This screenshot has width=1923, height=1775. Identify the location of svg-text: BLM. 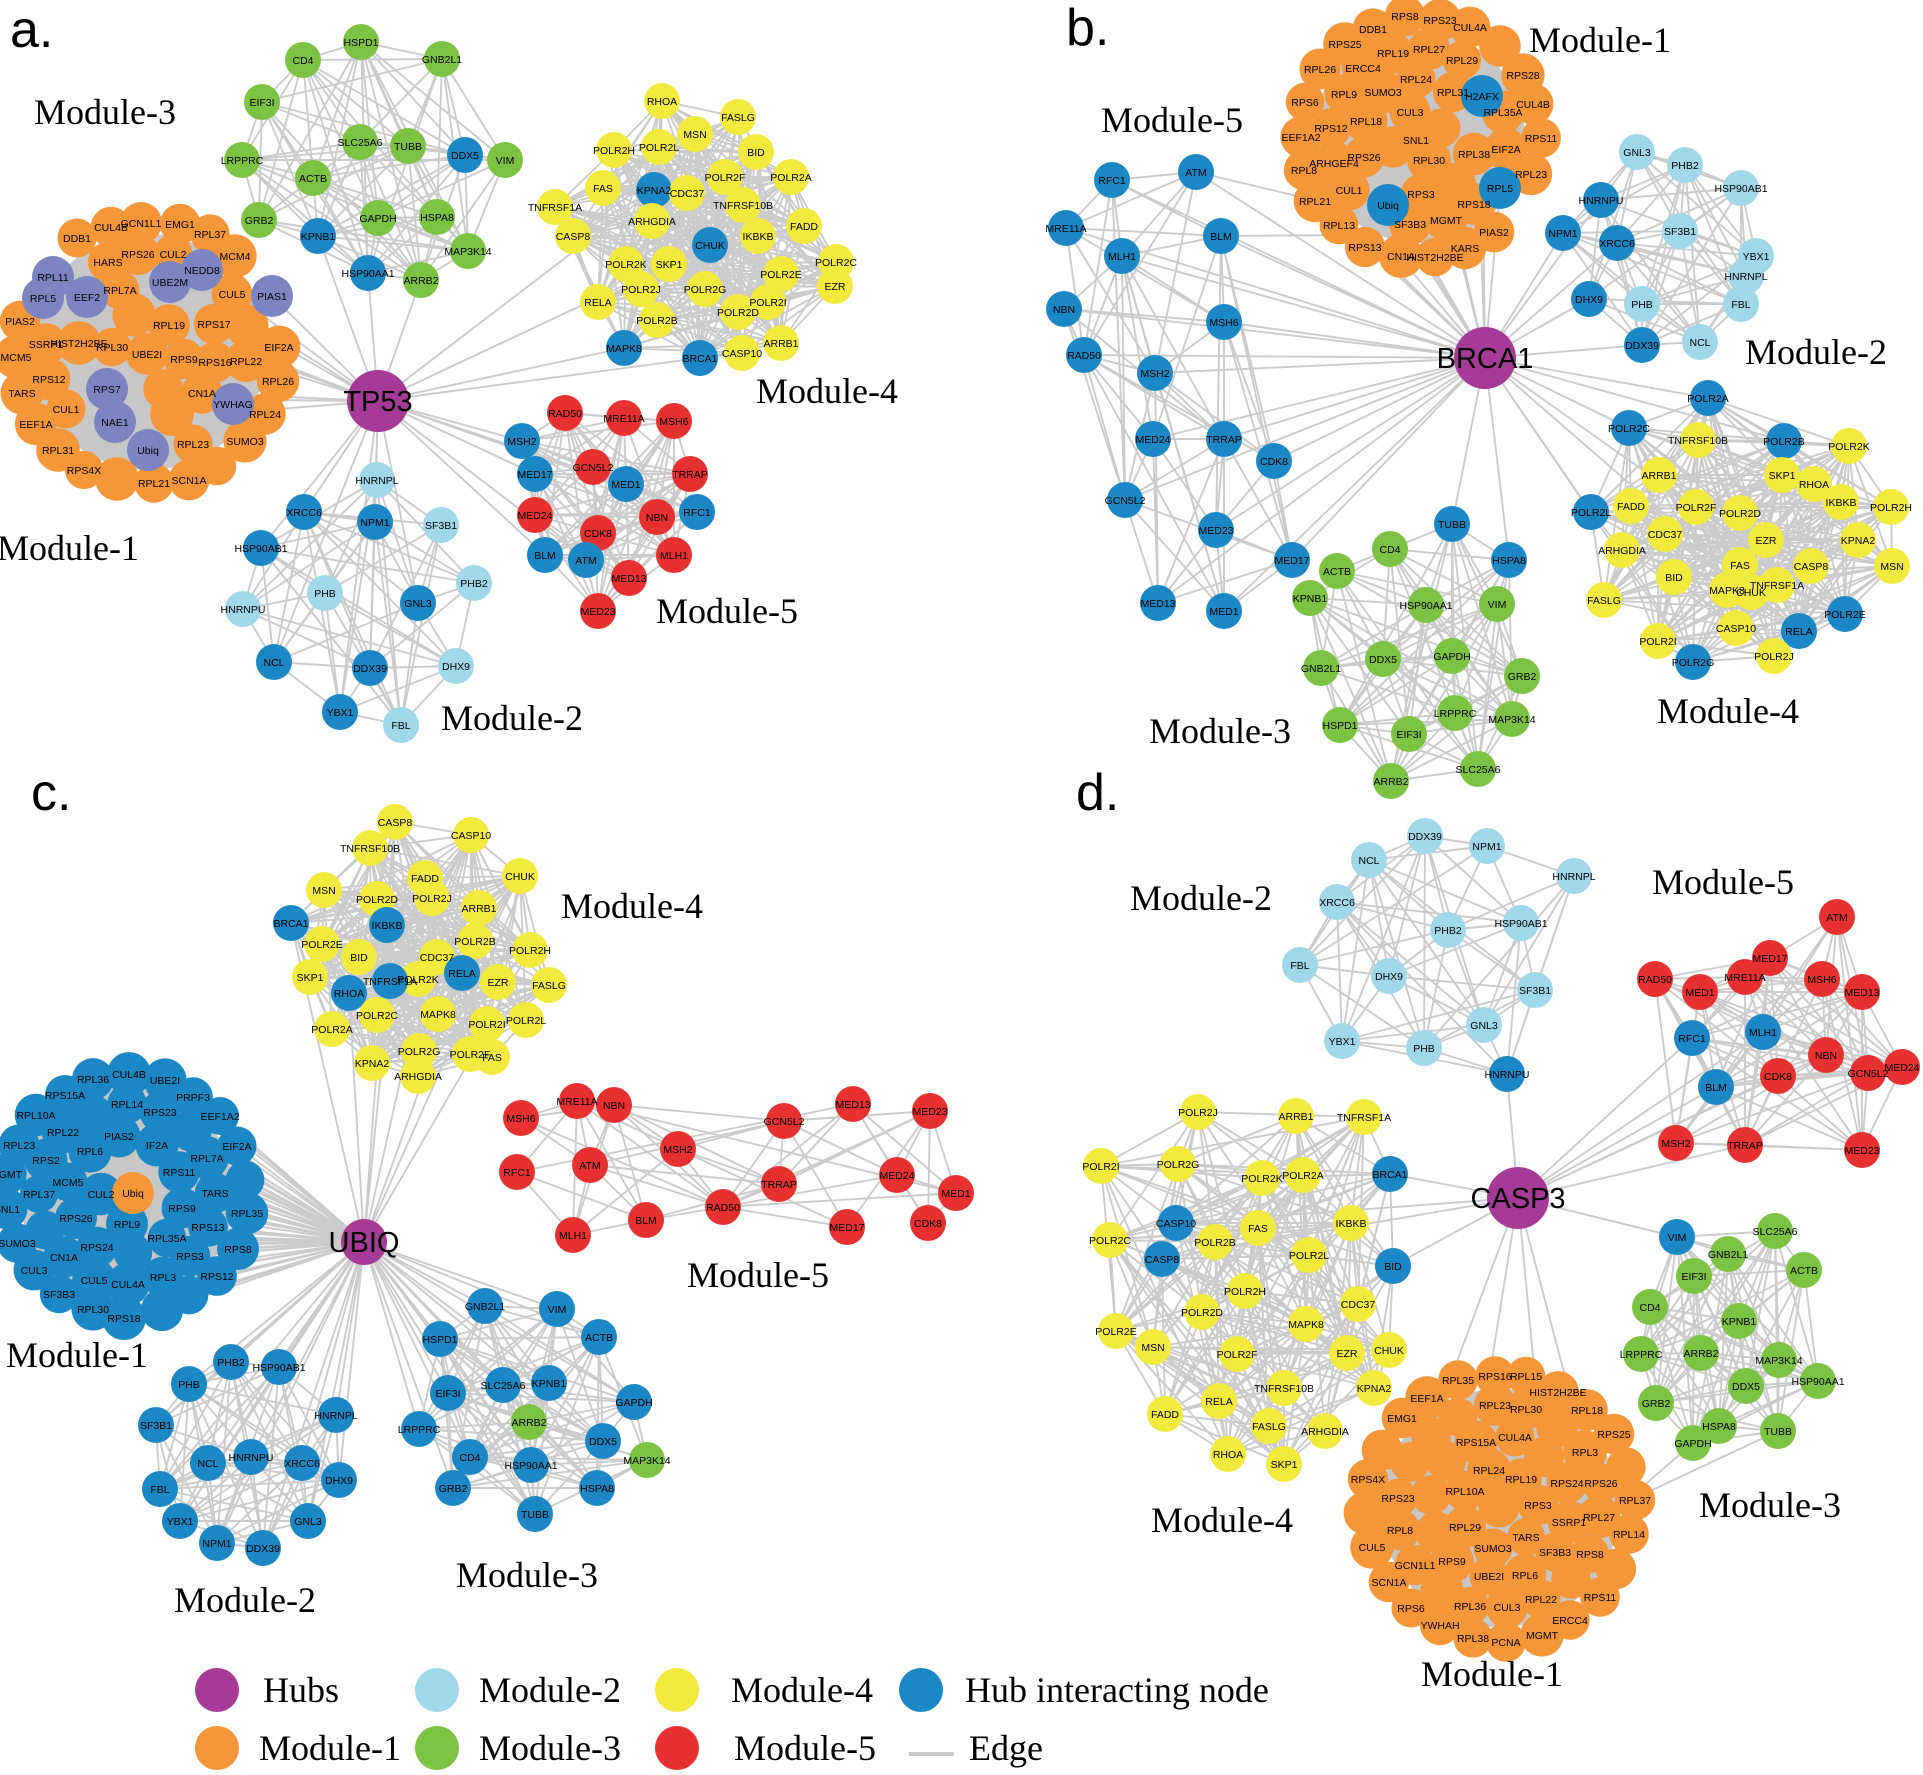
(1716, 1088).